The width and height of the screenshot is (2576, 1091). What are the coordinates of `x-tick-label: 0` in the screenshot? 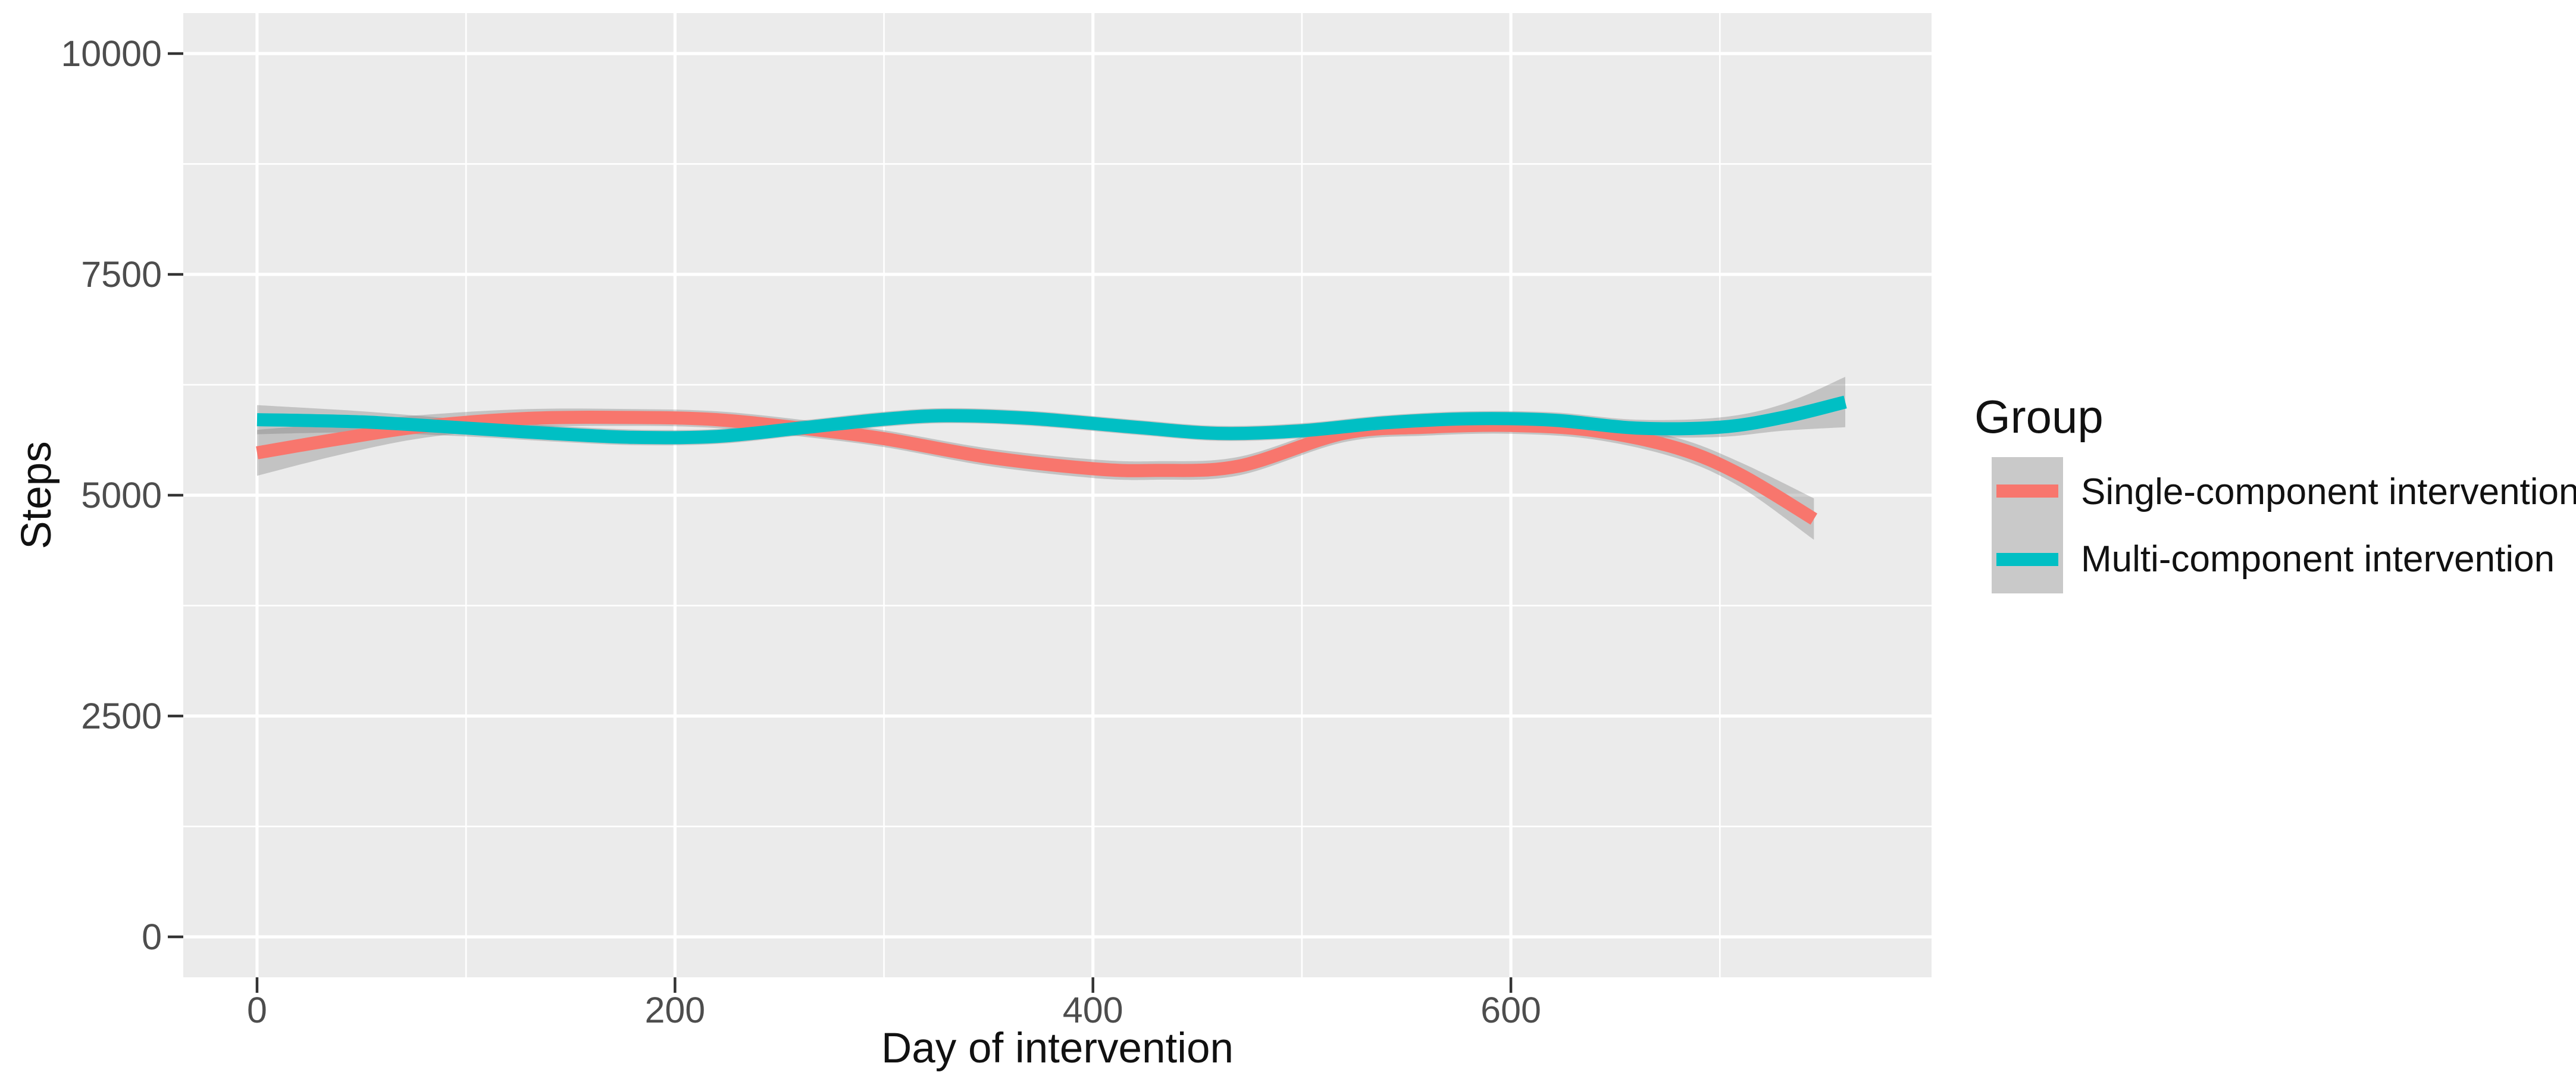 It's located at (256, 1010).